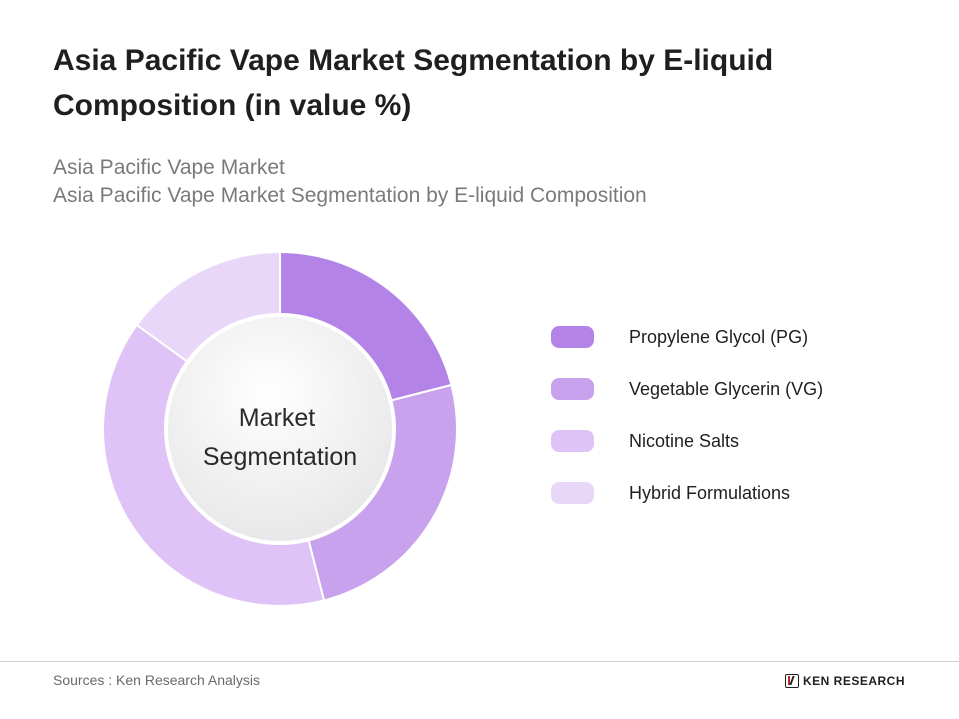 Image resolution: width=959 pixels, height=719 pixels. I want to click on legend-label: Vegetable Glycerin (VG), so click(726, 388).